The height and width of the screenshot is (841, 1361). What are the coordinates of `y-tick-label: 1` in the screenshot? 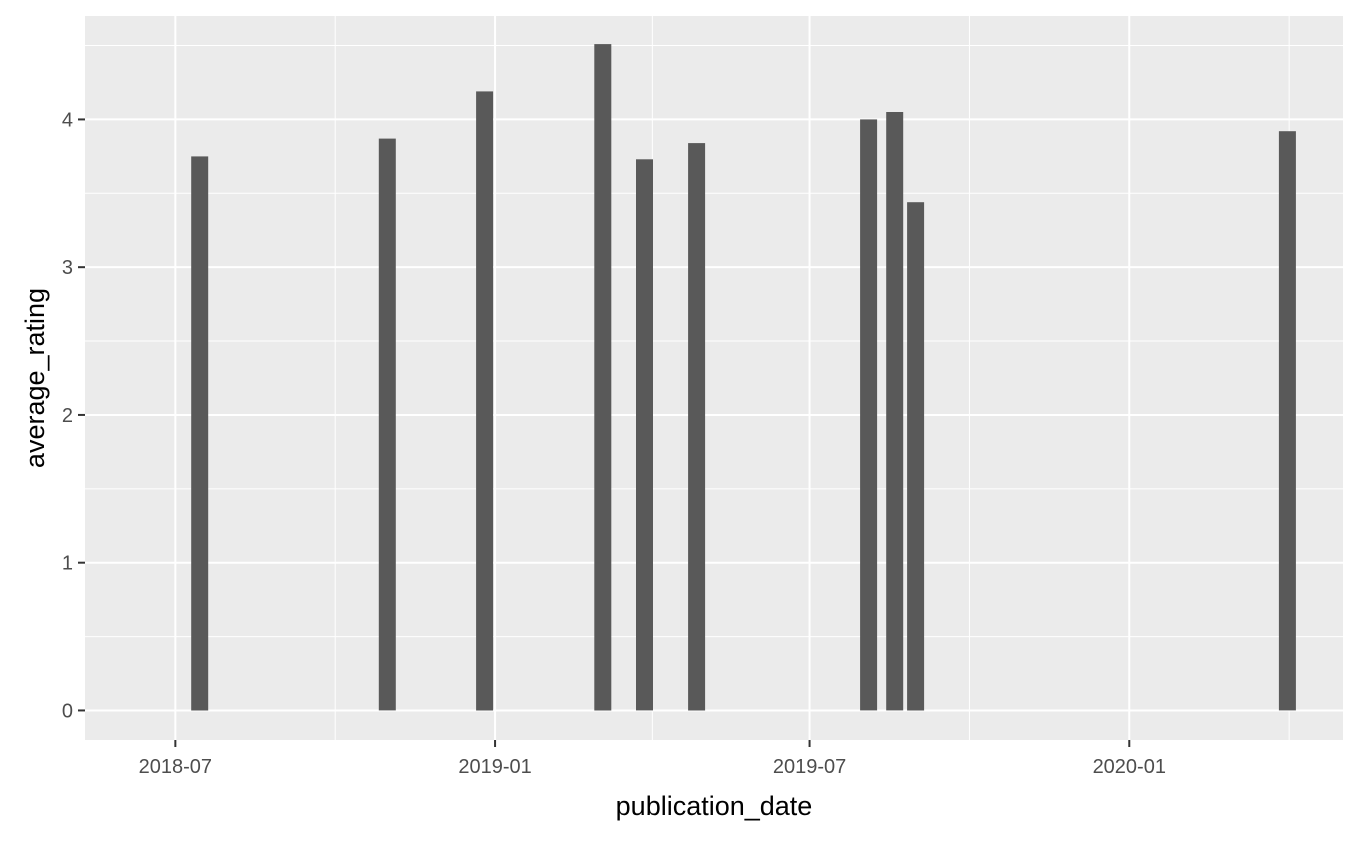 It's located at (67, 564).